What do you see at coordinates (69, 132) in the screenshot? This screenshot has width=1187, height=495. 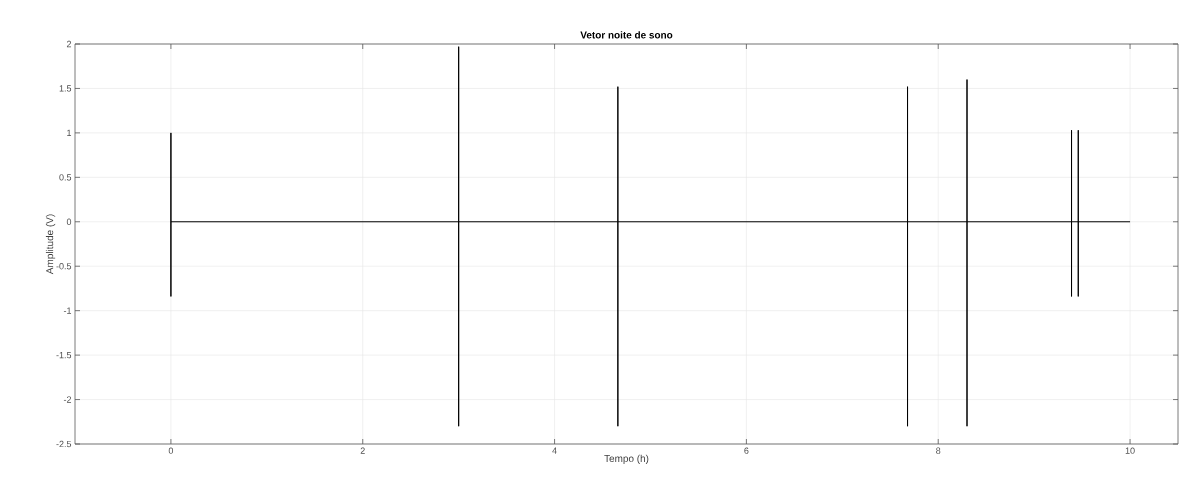 I see `y-tick-label: 1` at bounding box center [69, 132].